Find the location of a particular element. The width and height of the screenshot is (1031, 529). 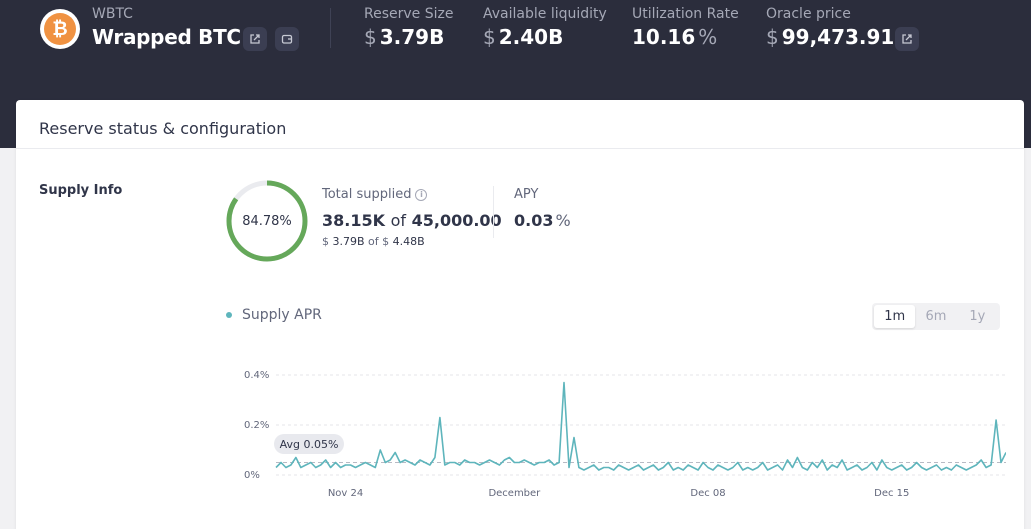

x-tick-label: December is located at coordinates (514, 493).